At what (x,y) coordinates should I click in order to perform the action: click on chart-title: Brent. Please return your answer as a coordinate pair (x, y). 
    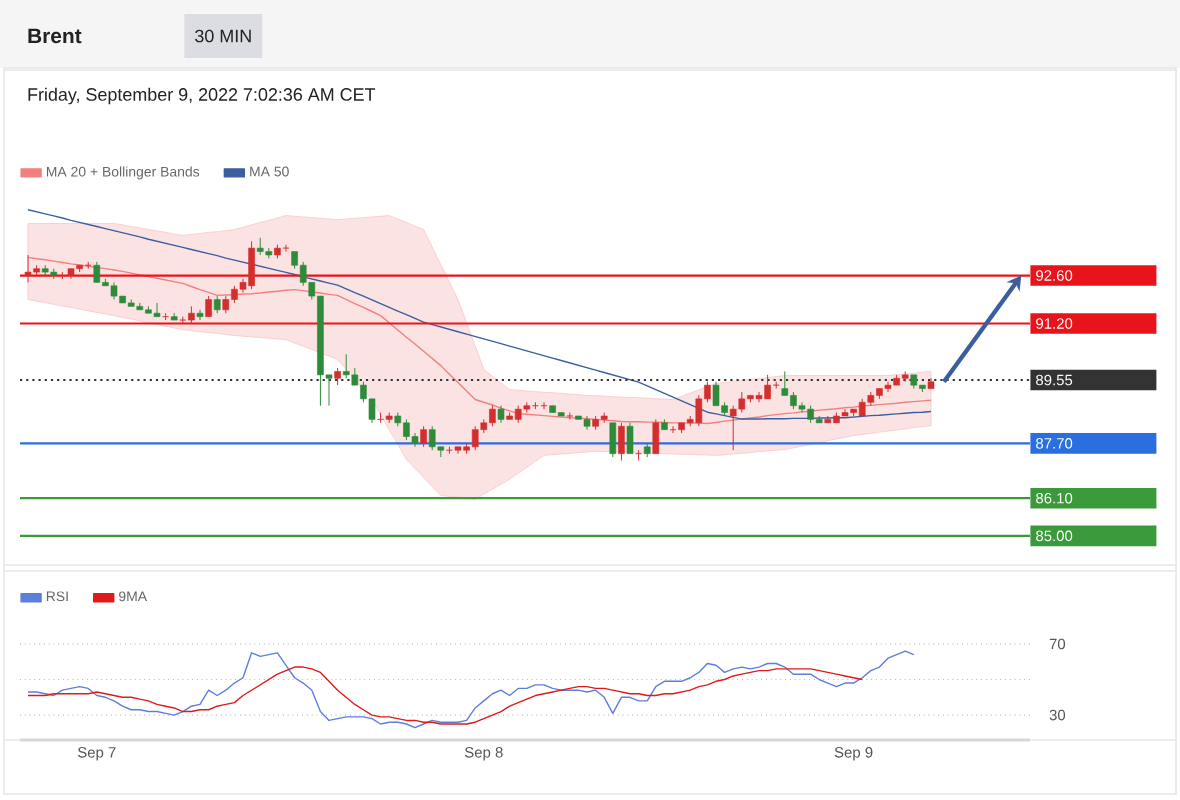
    Looking at the image, I should click on (55, 36).